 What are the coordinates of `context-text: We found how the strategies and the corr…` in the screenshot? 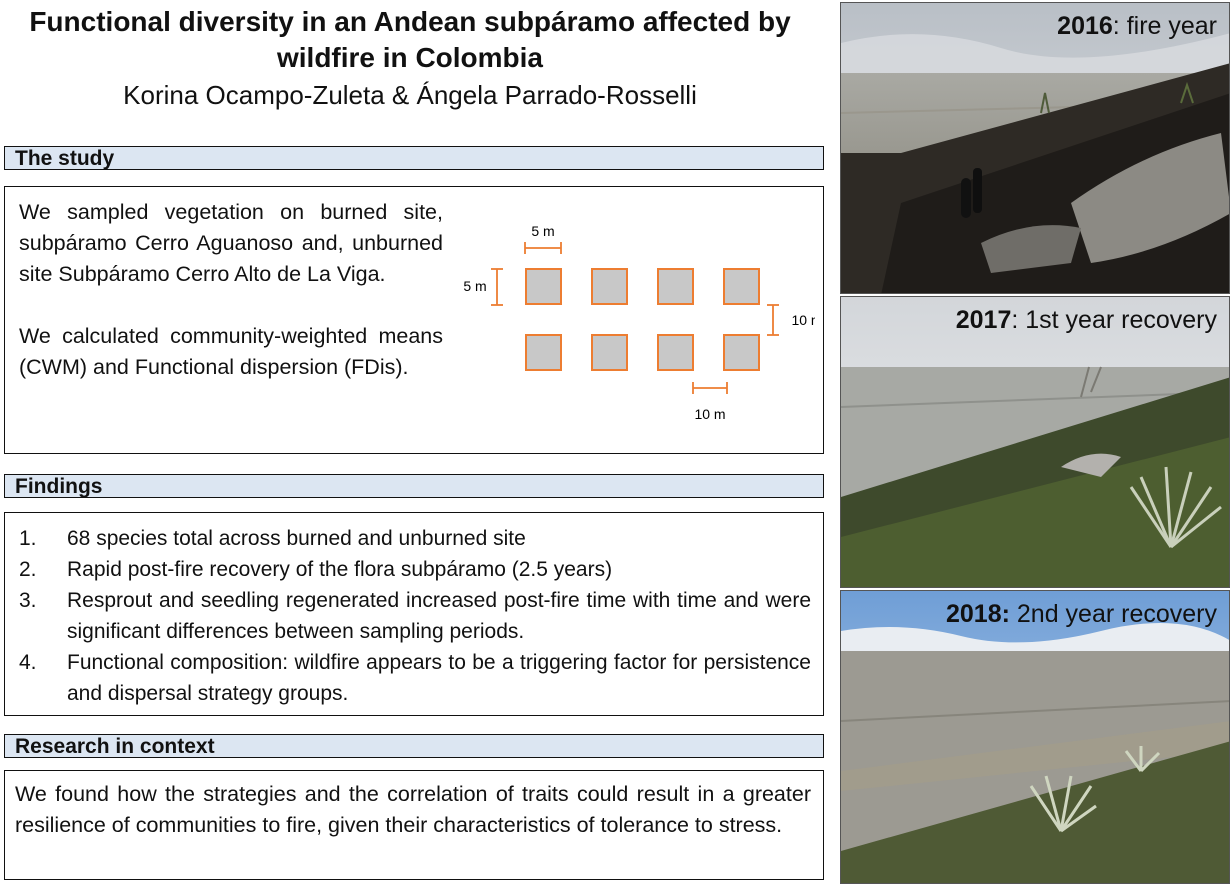 It's located at (413, 809).